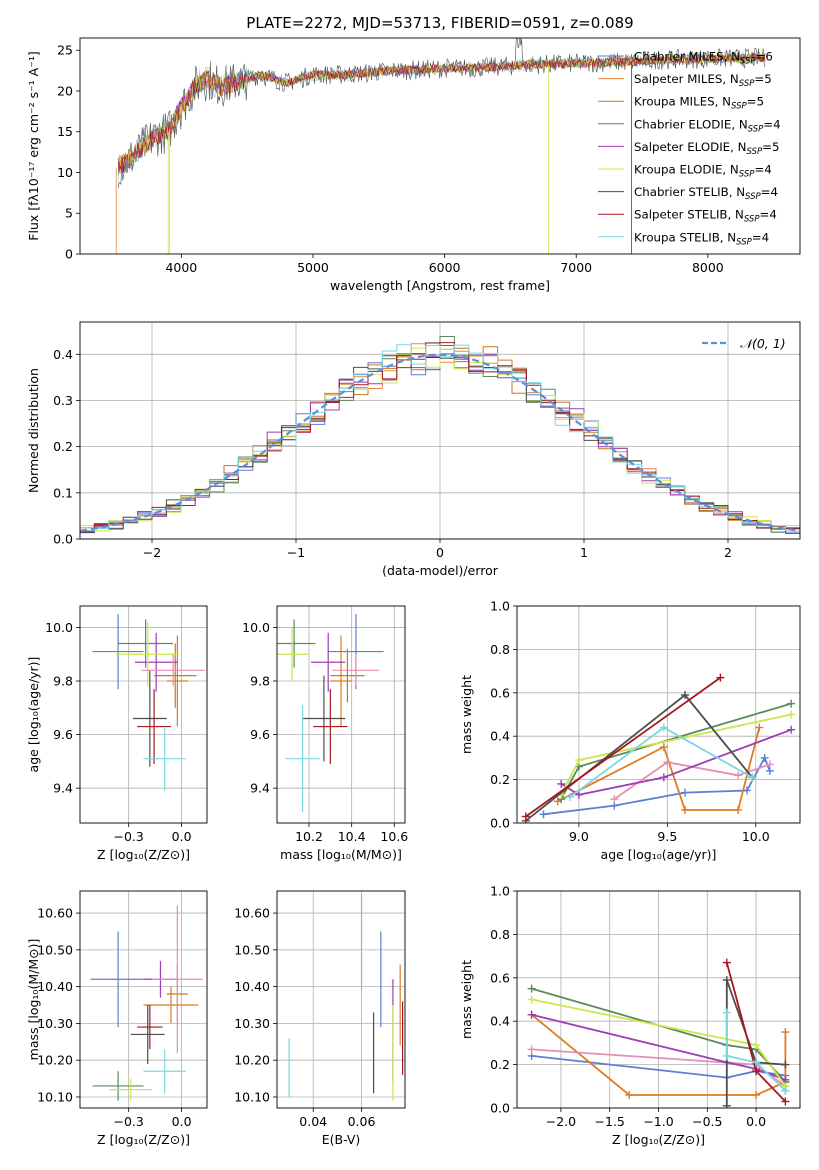  Describe the element at coordinates (440, 442) in the screenshot. I see `normal-curve` at that location.